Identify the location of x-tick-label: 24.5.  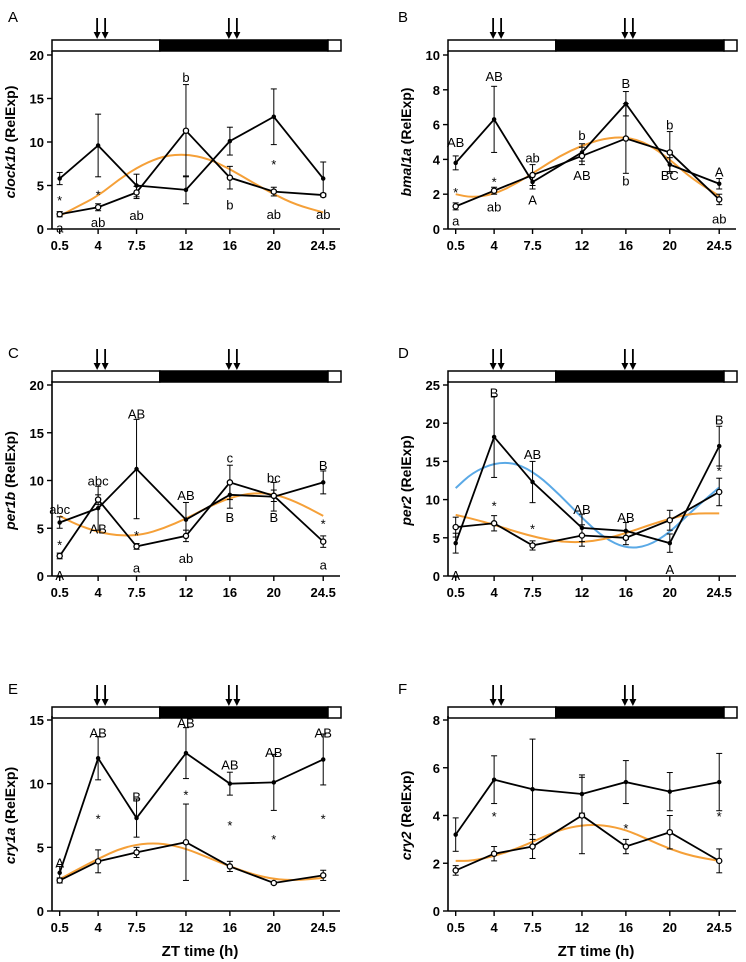
(323, 592).